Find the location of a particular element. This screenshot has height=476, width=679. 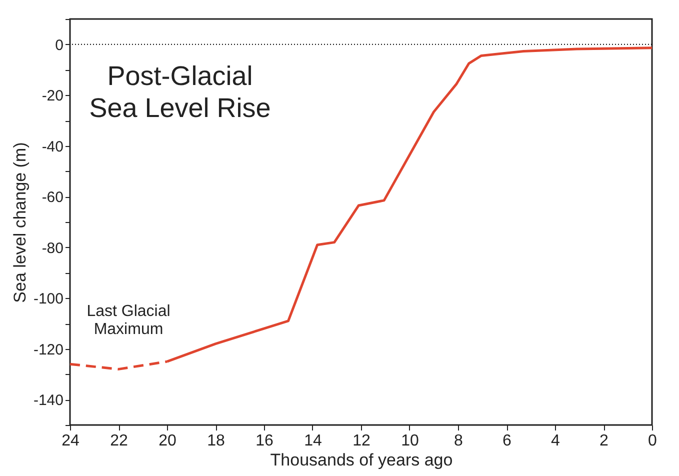

x-tick-label: 4 is located at coordinates (555, 441).